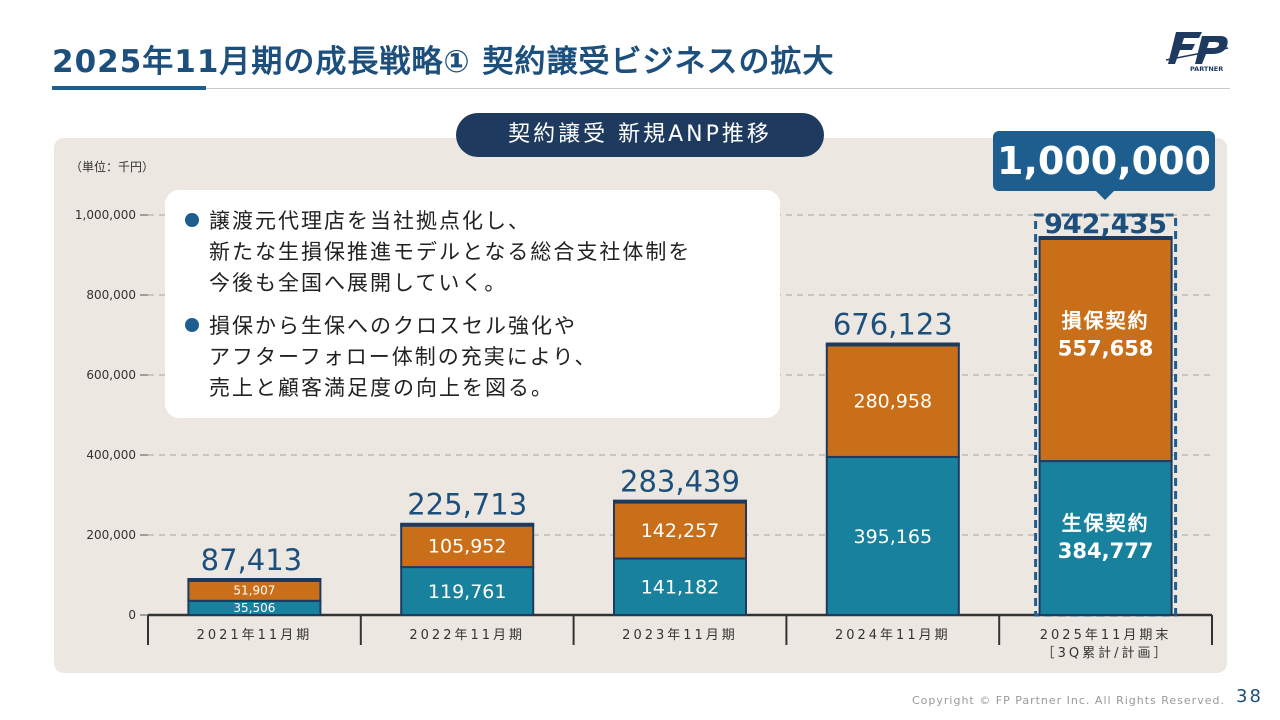 The image size is (1280, 720). Describe the element at coordinates (1249, 696) in the screenshot. I see `page-number: 38` at that location.